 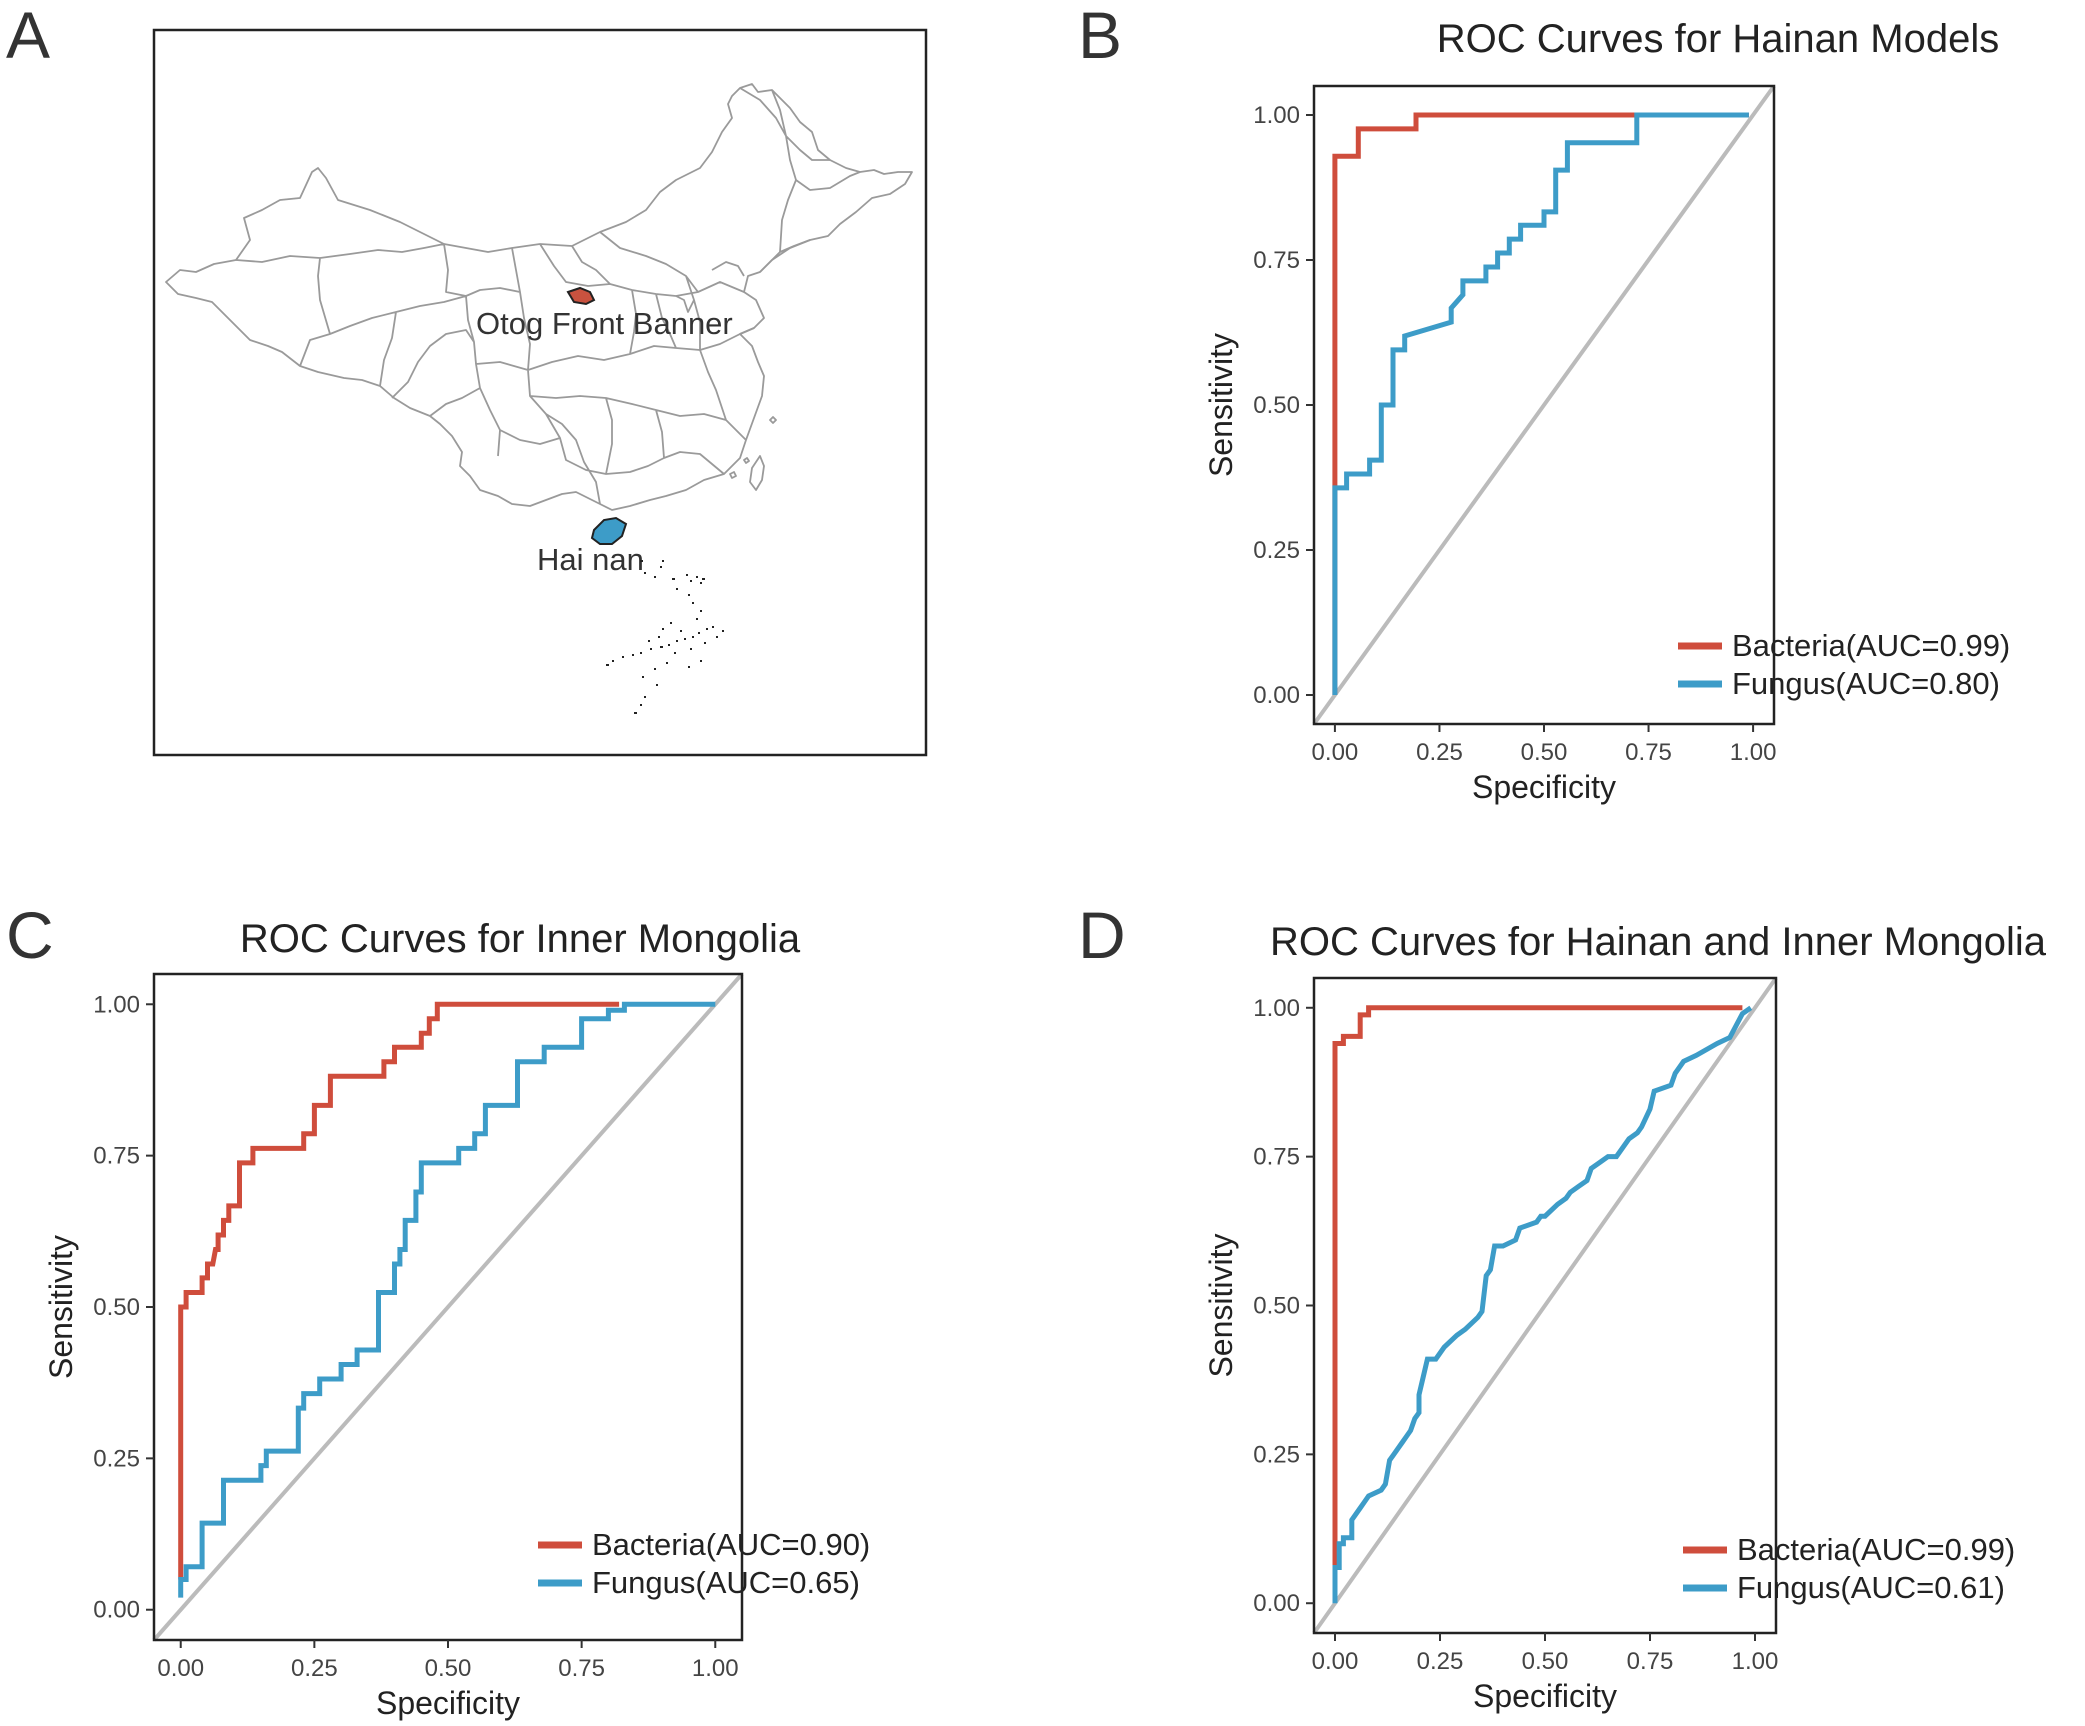 What do you see at coordinates (665, 637) in the screenshot?
I see `south-china-sea-islands` at bounding box center [665, 637].